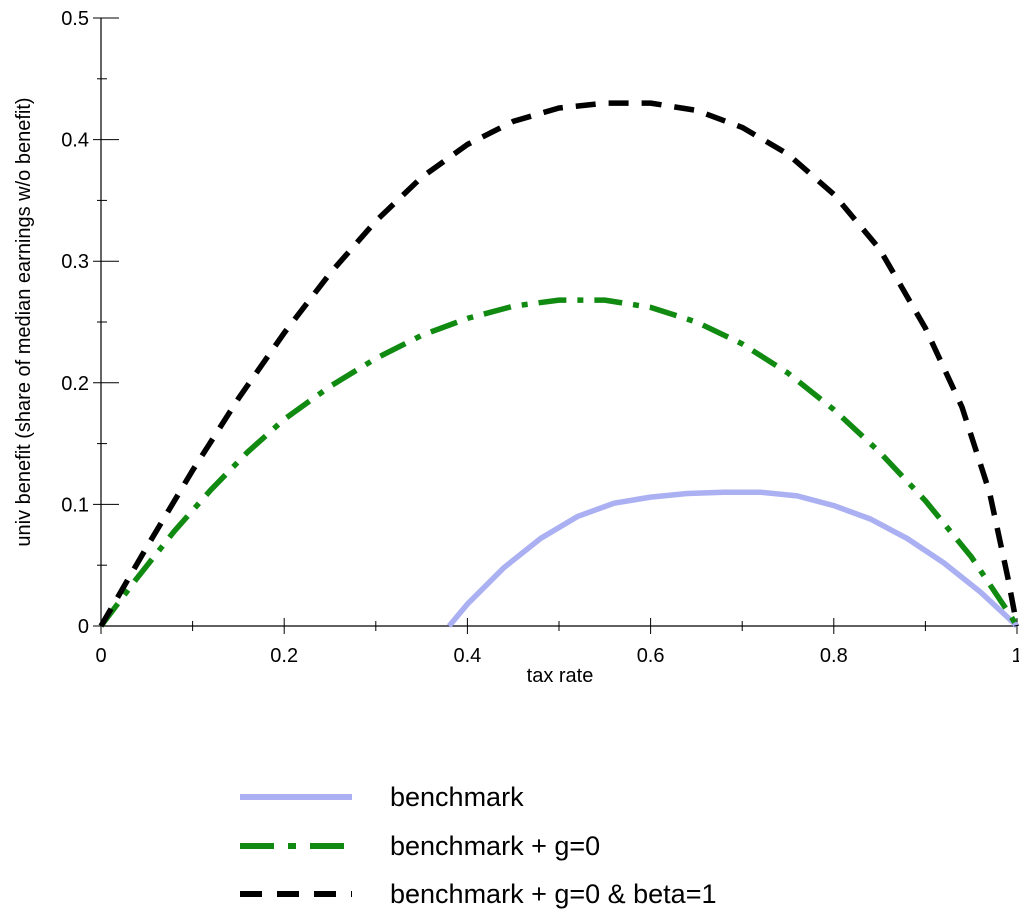  I want to click on y-tick-label: 0.2, so click(75, 384).